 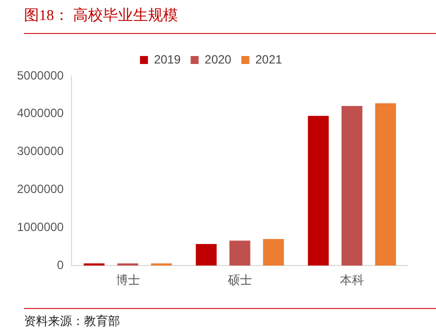 I want to click on legend-label: 2020, so click(x=218, y=59).